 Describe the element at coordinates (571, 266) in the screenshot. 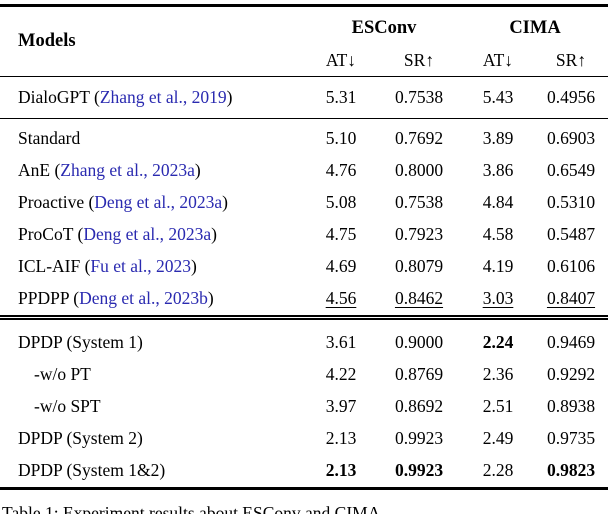

I see `metric-value: 0.6106` at that location.